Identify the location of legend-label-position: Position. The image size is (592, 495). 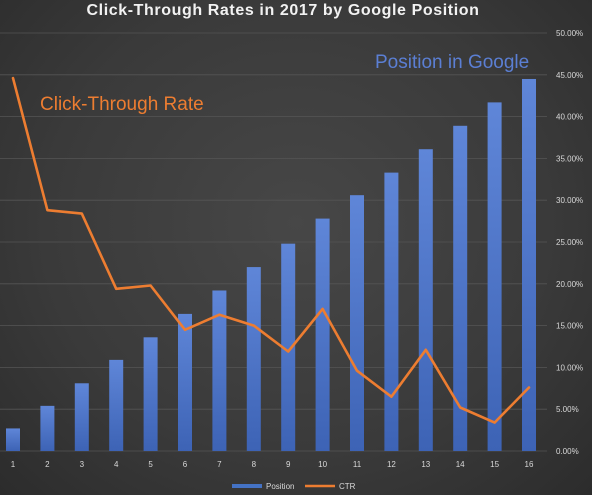
(280, 486).